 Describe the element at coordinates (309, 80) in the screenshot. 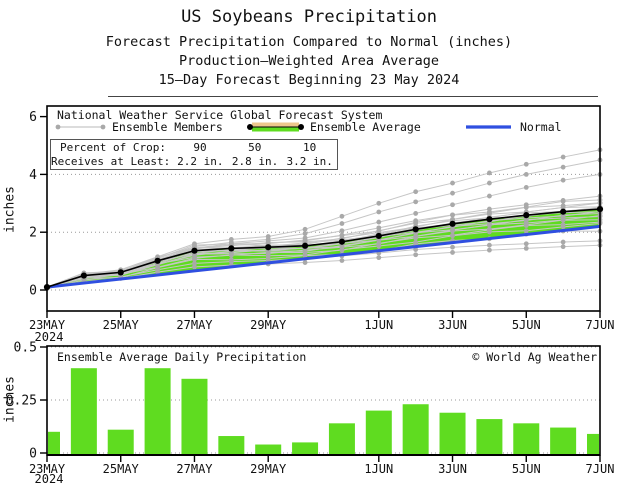

I see `subtitle-3: 15–Day Forecast Beginning 23 May 2024` at that location.